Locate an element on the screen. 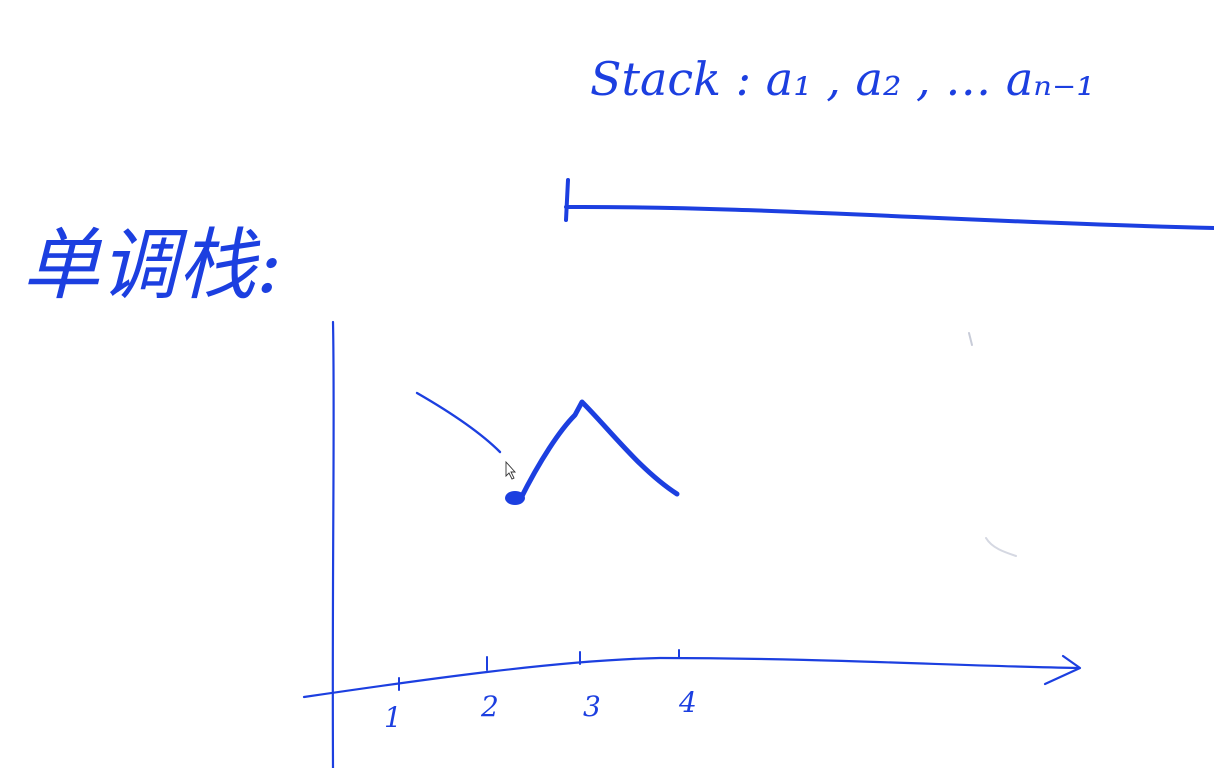 The image size is (1214, 768). x-axis is located at coordinates (691, 677).